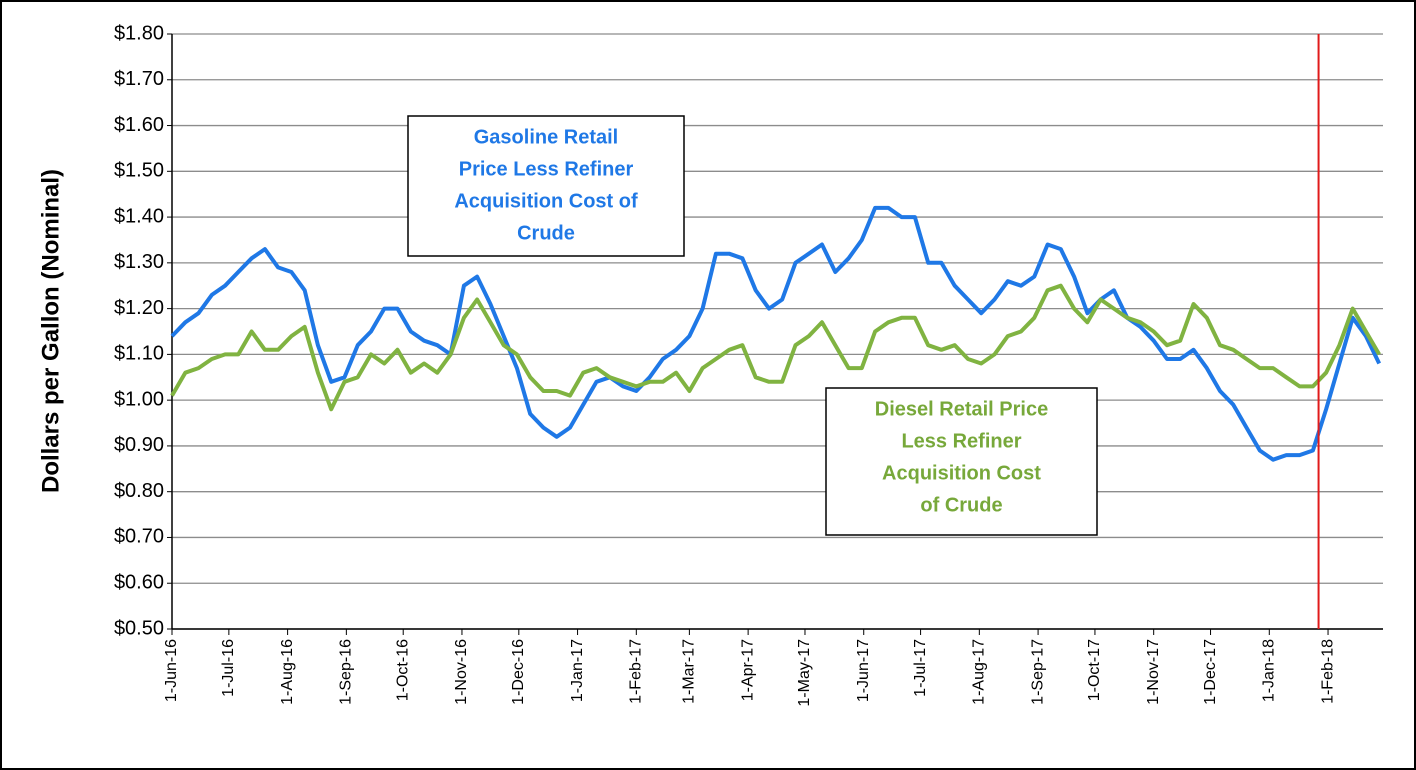 This screenshot has height=770, width=1416. Describe the element at coordinates (546, 137) in the screenshot. I see `annotation-text: Gasoline Retail` at that location.